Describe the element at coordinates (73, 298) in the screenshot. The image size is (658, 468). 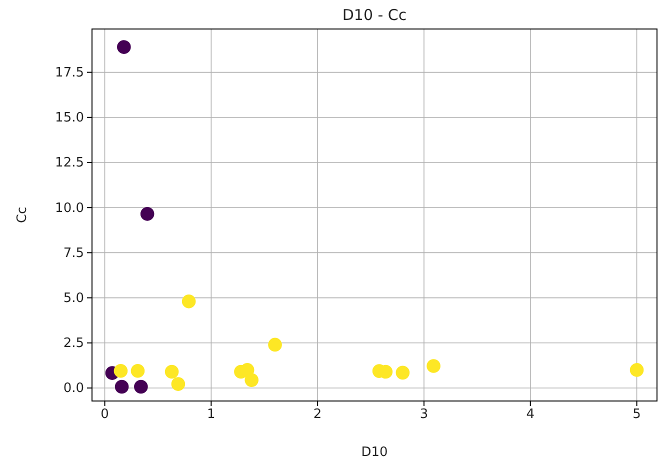
I see `y-tick-label: 5.0` at that location.